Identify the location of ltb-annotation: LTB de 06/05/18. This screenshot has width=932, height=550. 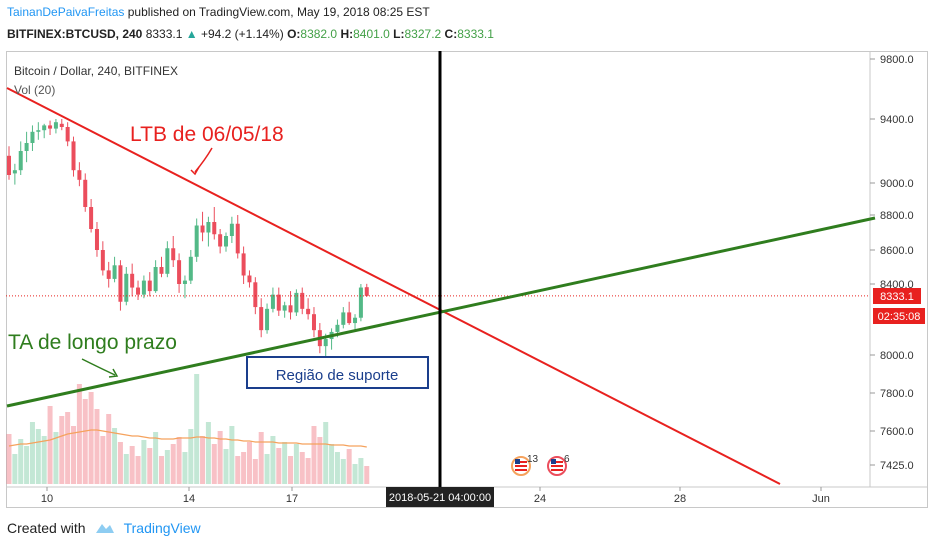
(207, 134).